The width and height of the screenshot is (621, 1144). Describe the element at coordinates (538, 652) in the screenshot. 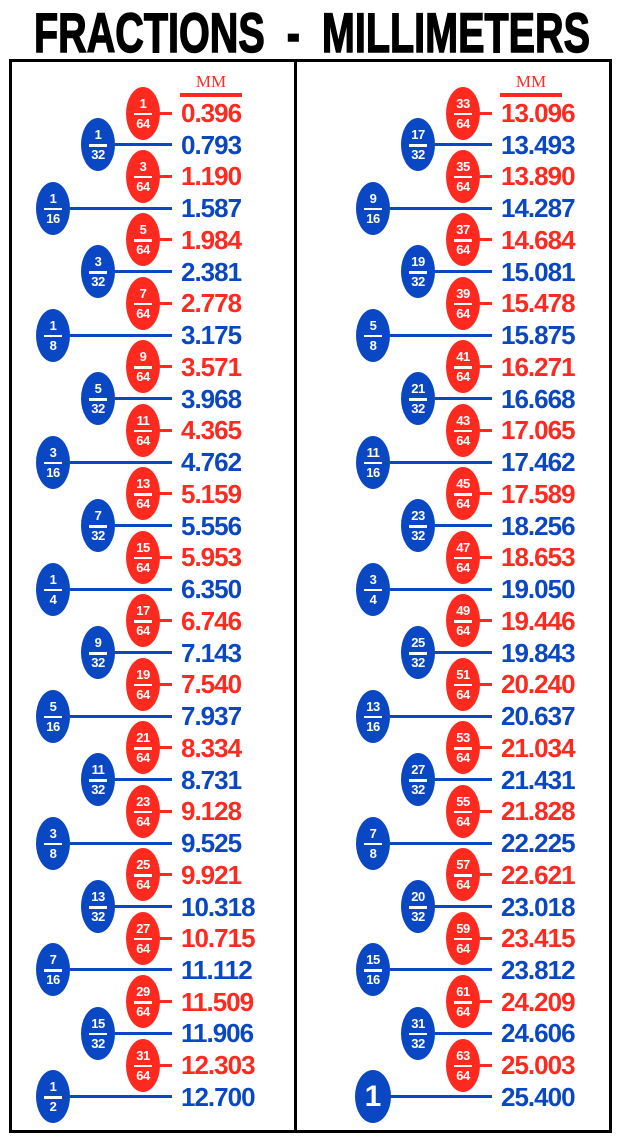

I see `mm-value: 19.843` at that location.